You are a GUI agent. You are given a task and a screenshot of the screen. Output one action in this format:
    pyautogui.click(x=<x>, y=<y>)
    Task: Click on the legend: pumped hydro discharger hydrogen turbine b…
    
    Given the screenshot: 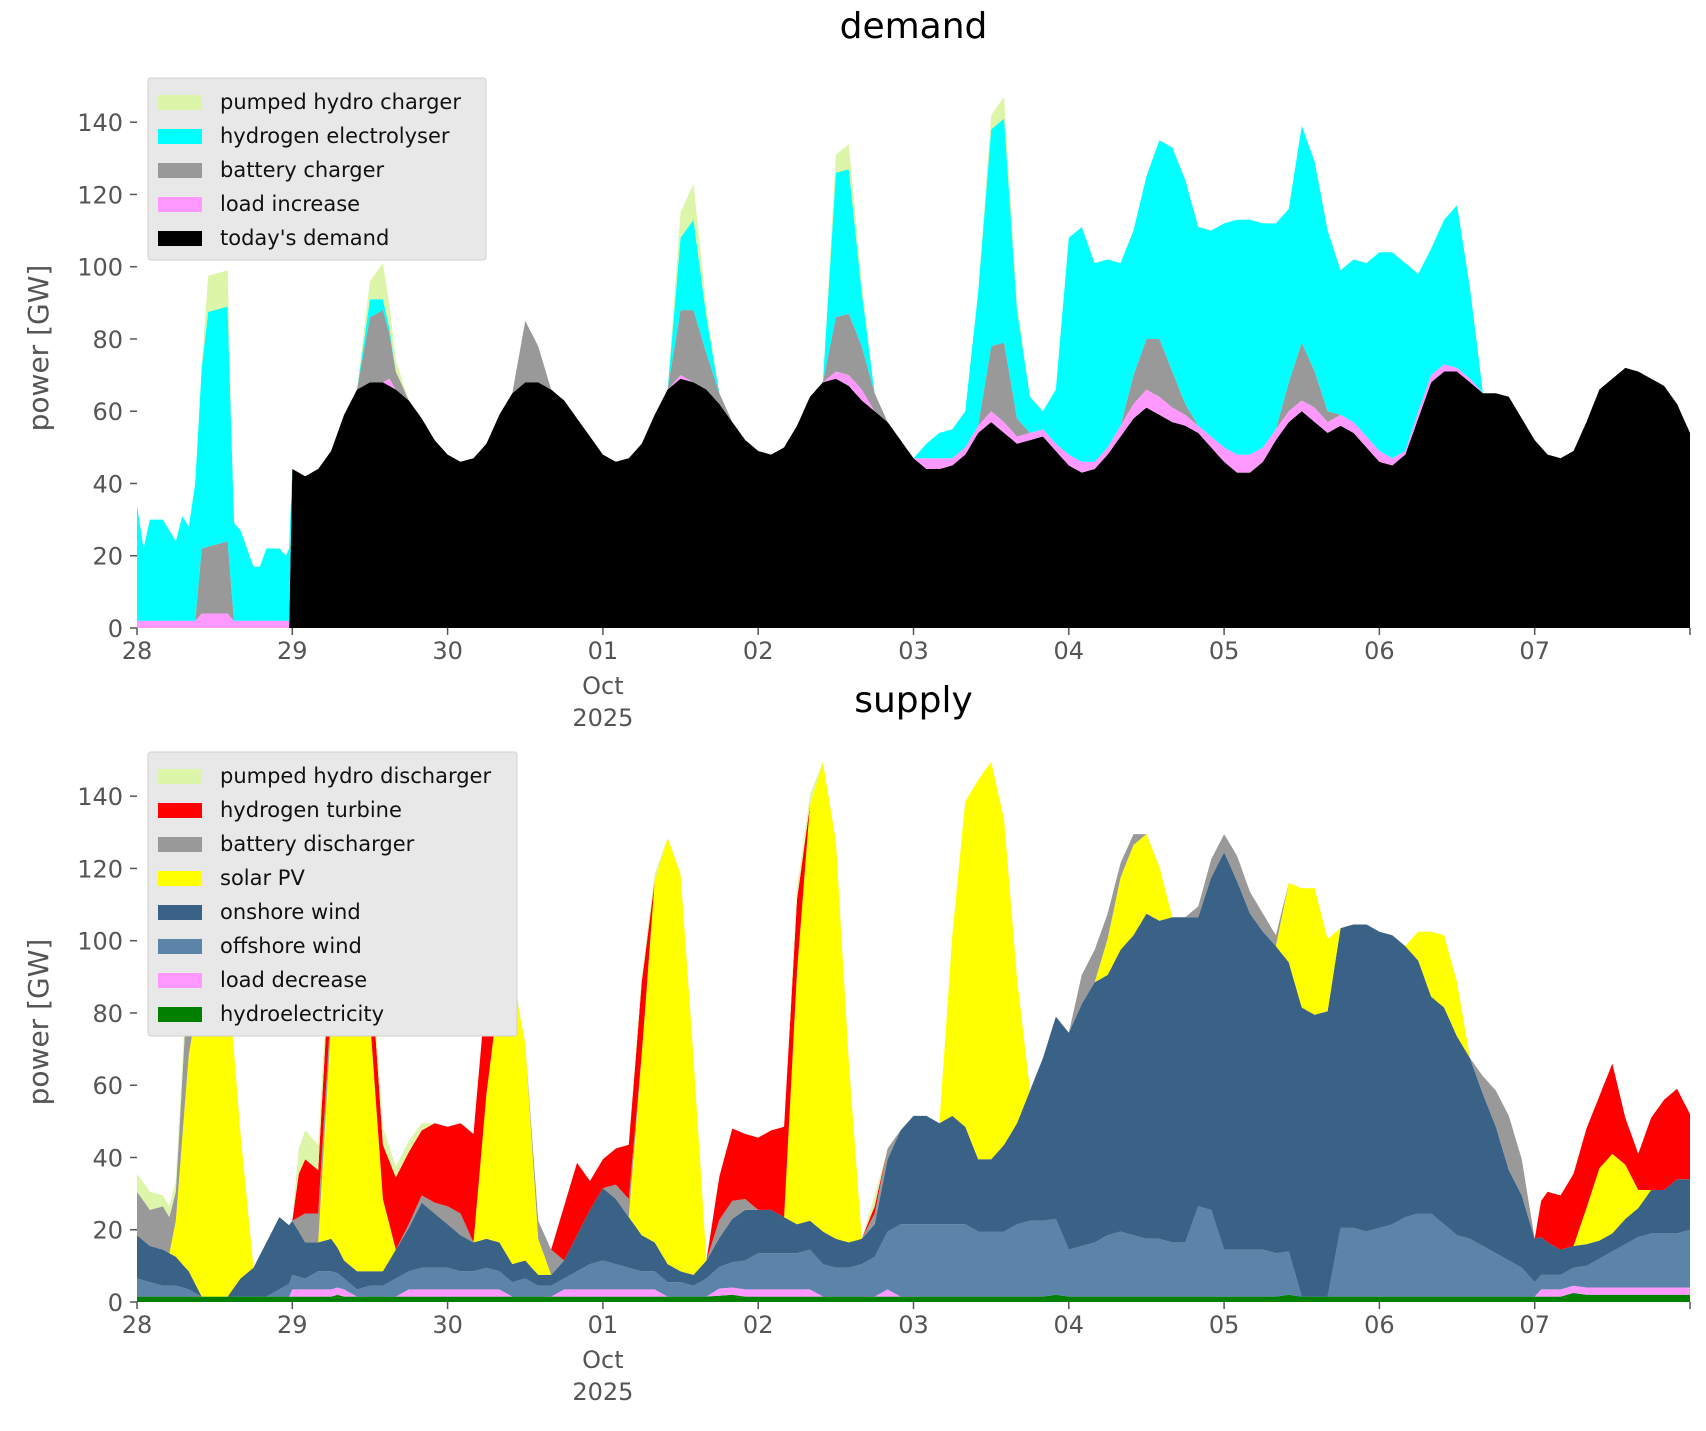 What is the action you would take?
    pyautogui.click(x=332, y=894)
    